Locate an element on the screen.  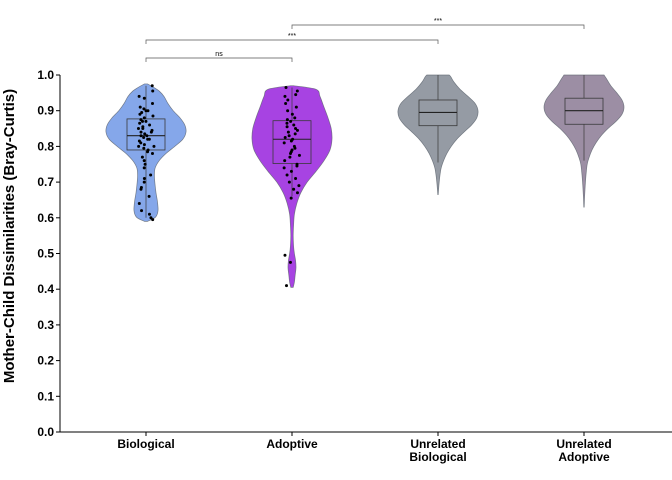
significance-group: ns *** *** is located at coordinates (365, 40).